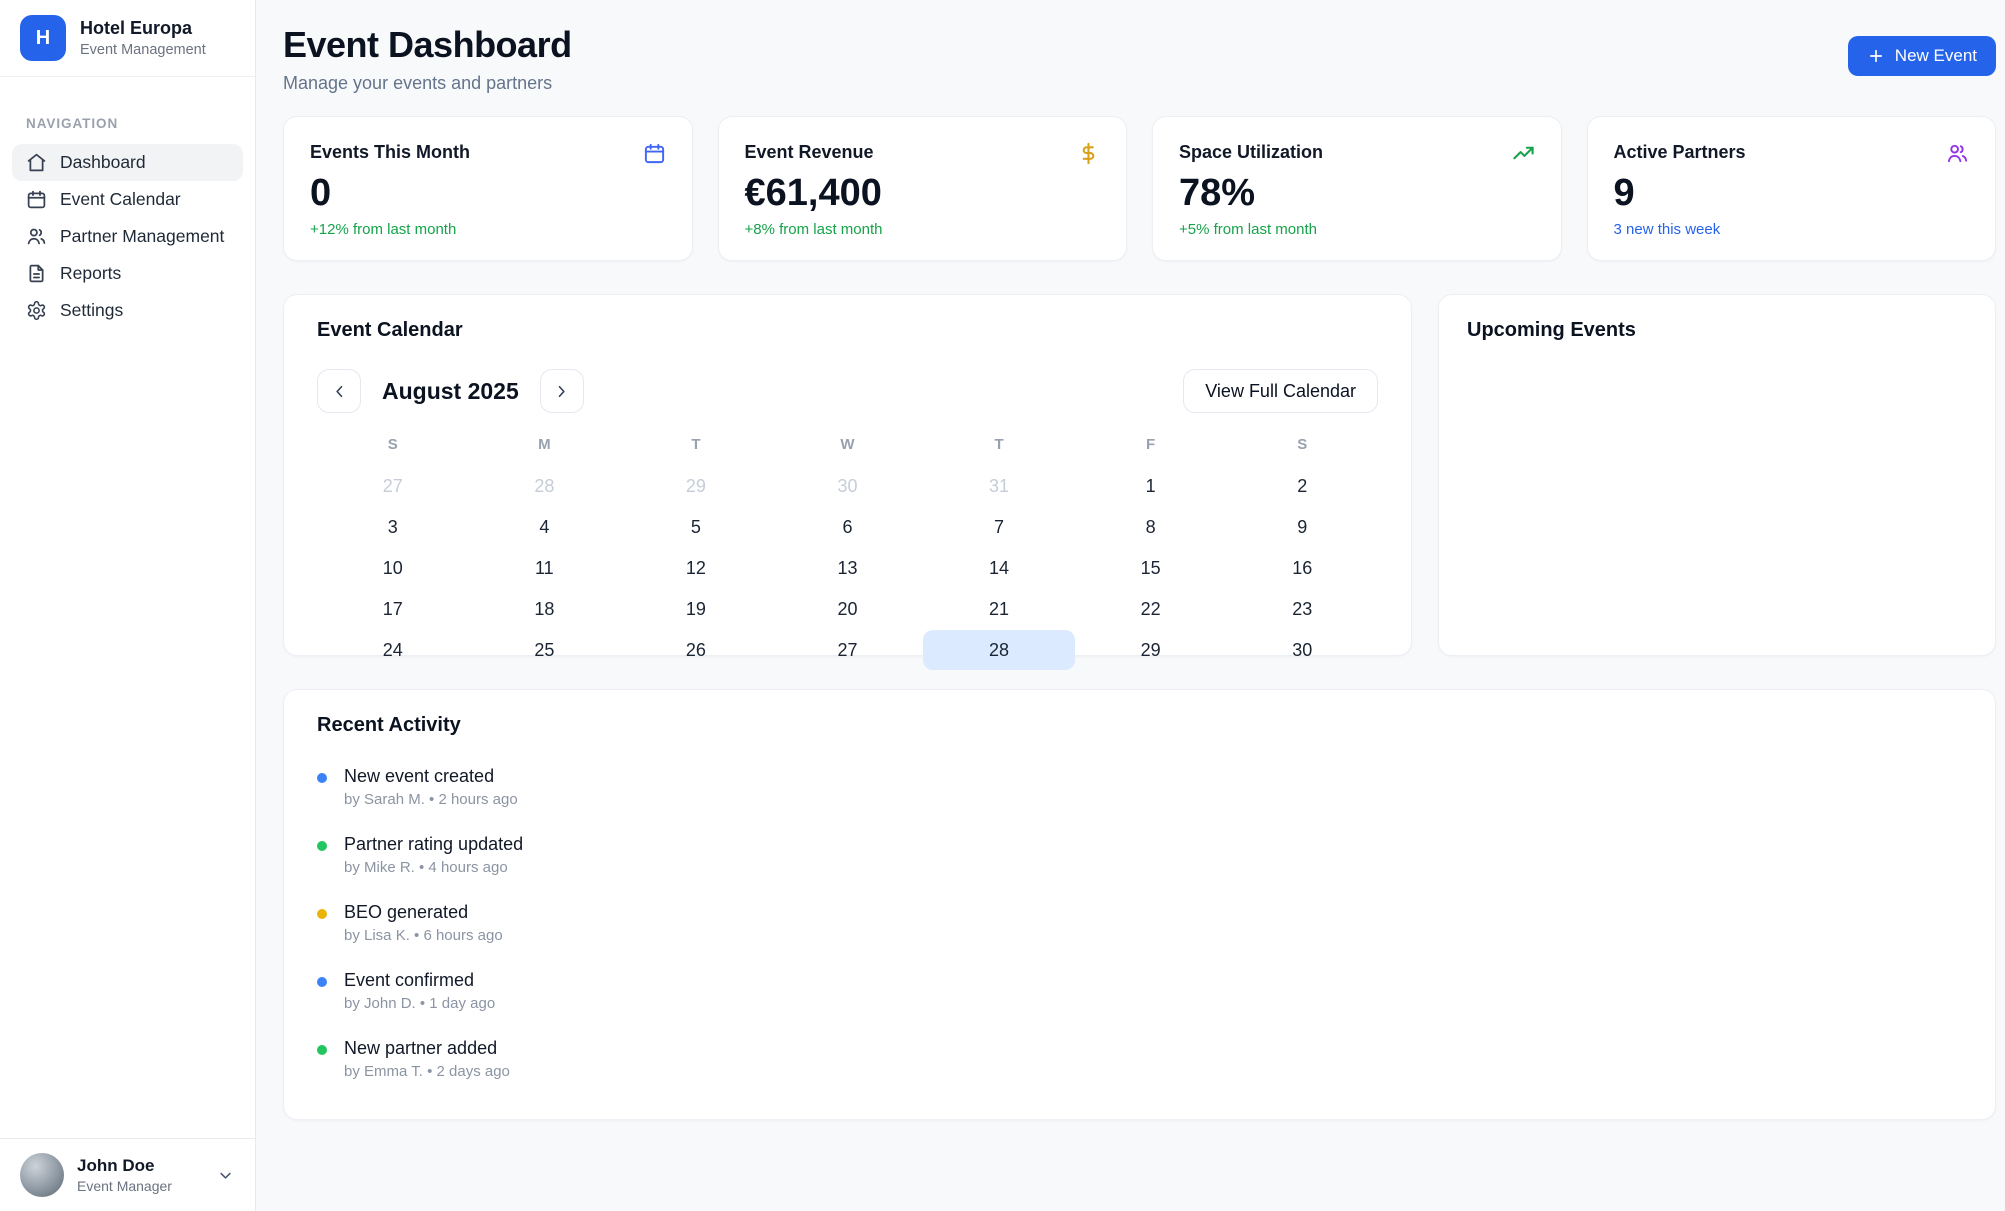  What do you see at coordinates (544, 608) in the screenshot?
I see `calendar-day: 18` at bounding box center [544, 608].